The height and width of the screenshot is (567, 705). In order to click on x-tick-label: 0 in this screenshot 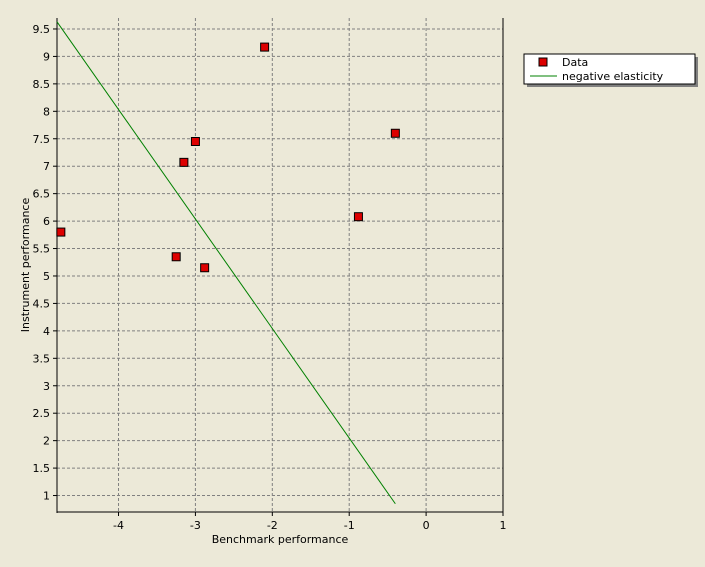, I will do `click(426, 525)`.